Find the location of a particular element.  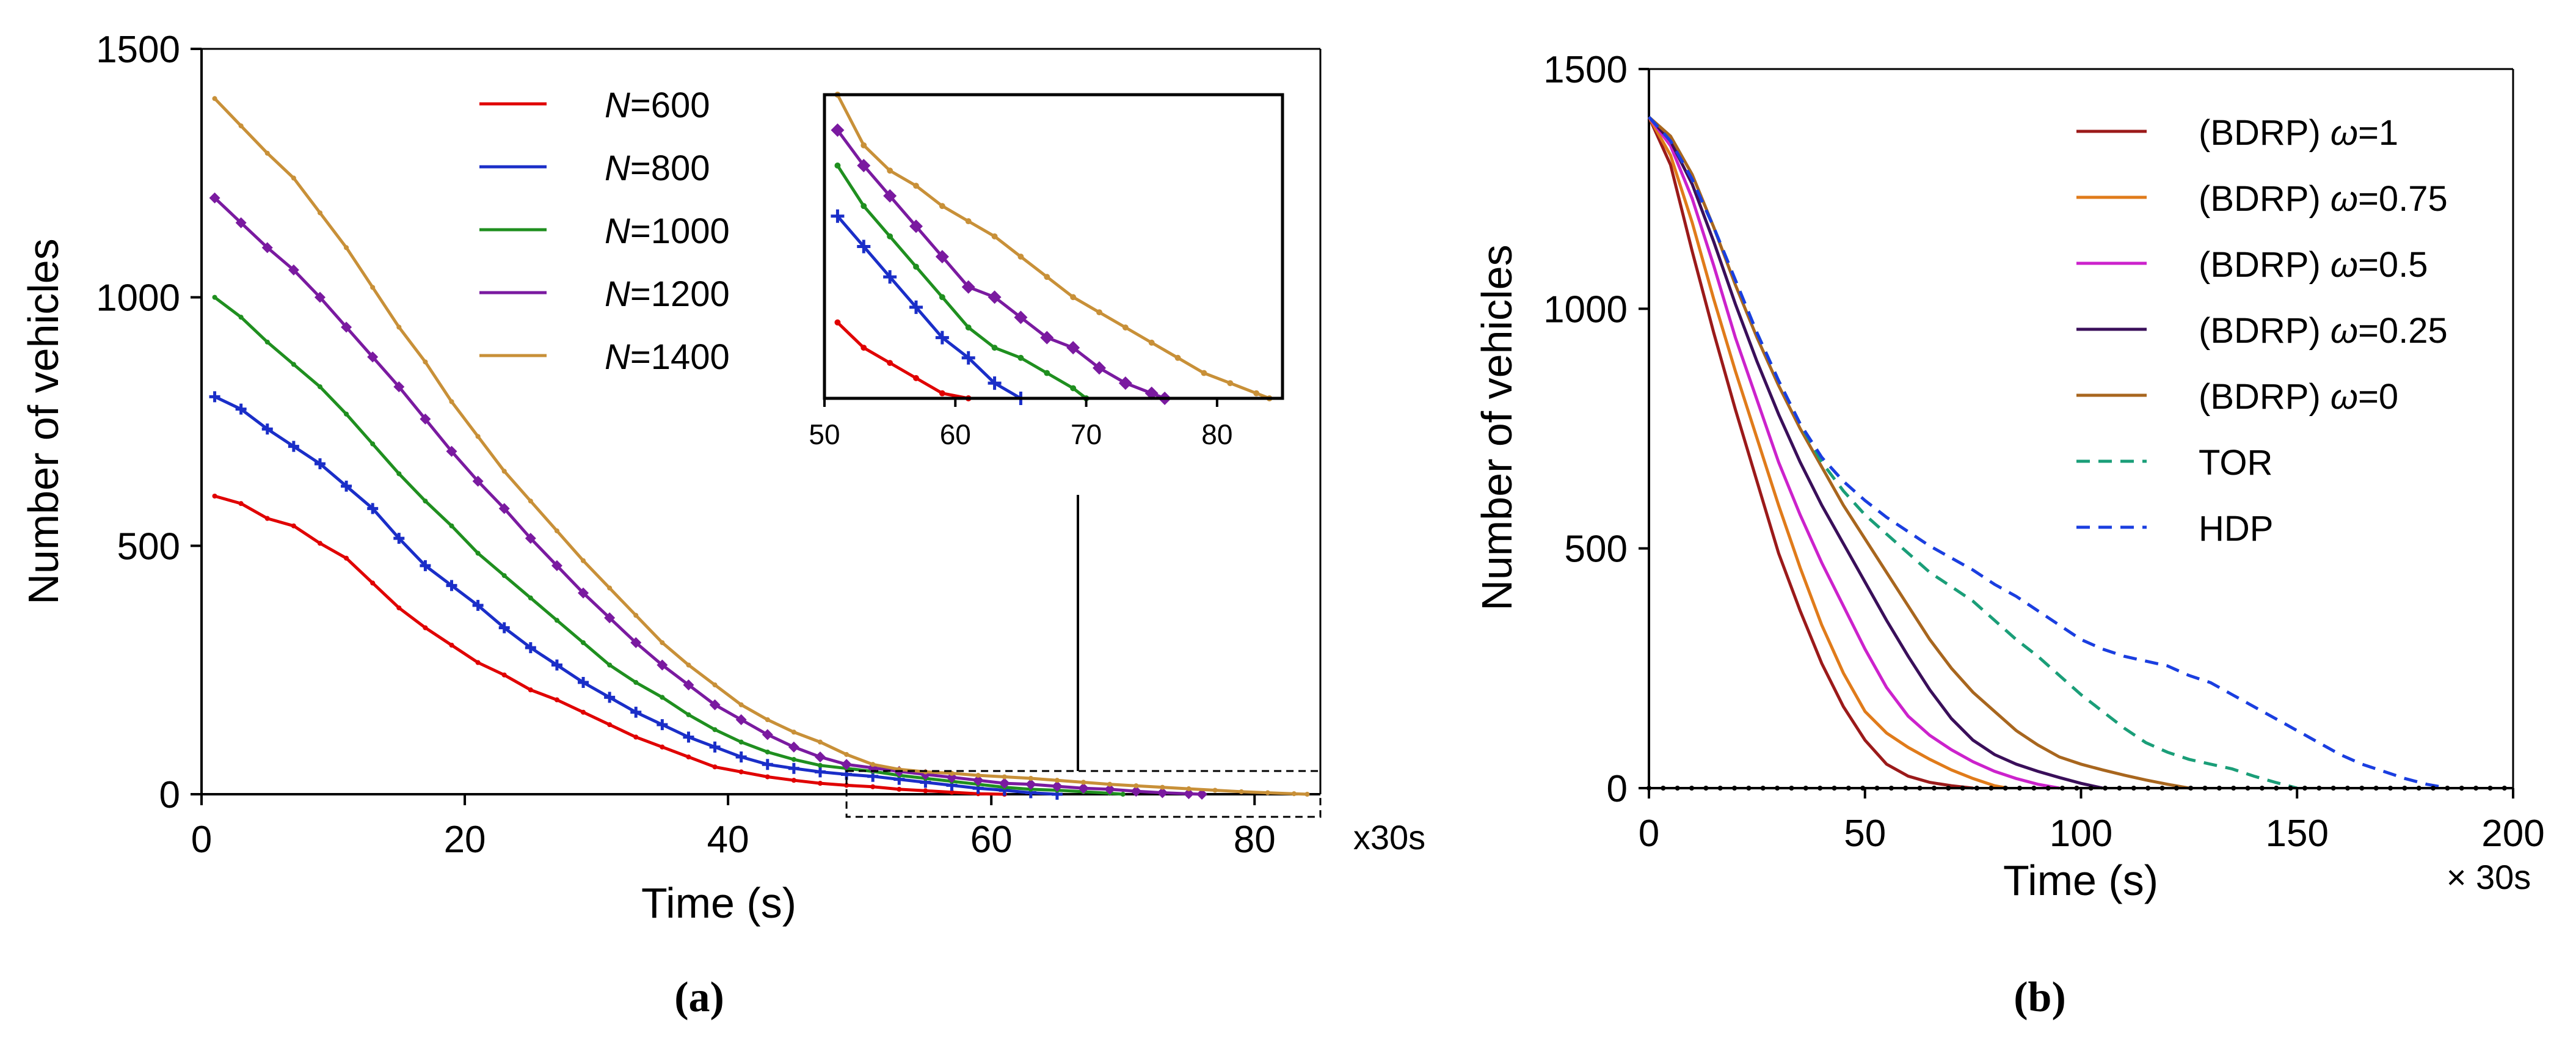

x-tick-label: 150 is located at coordinates (2297, 834).